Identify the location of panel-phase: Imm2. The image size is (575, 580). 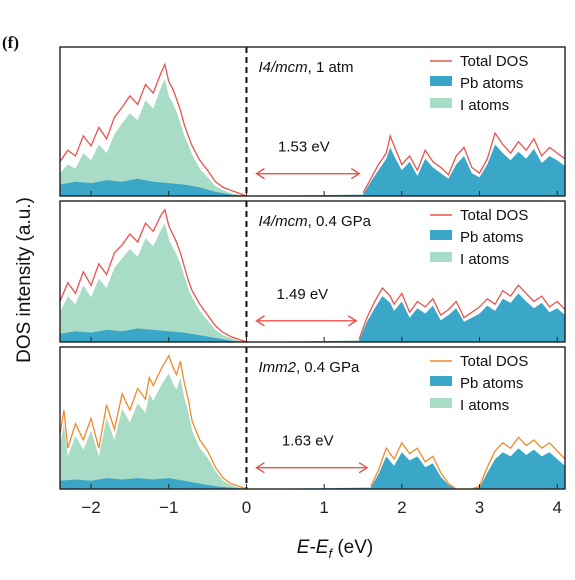
(277, 367).